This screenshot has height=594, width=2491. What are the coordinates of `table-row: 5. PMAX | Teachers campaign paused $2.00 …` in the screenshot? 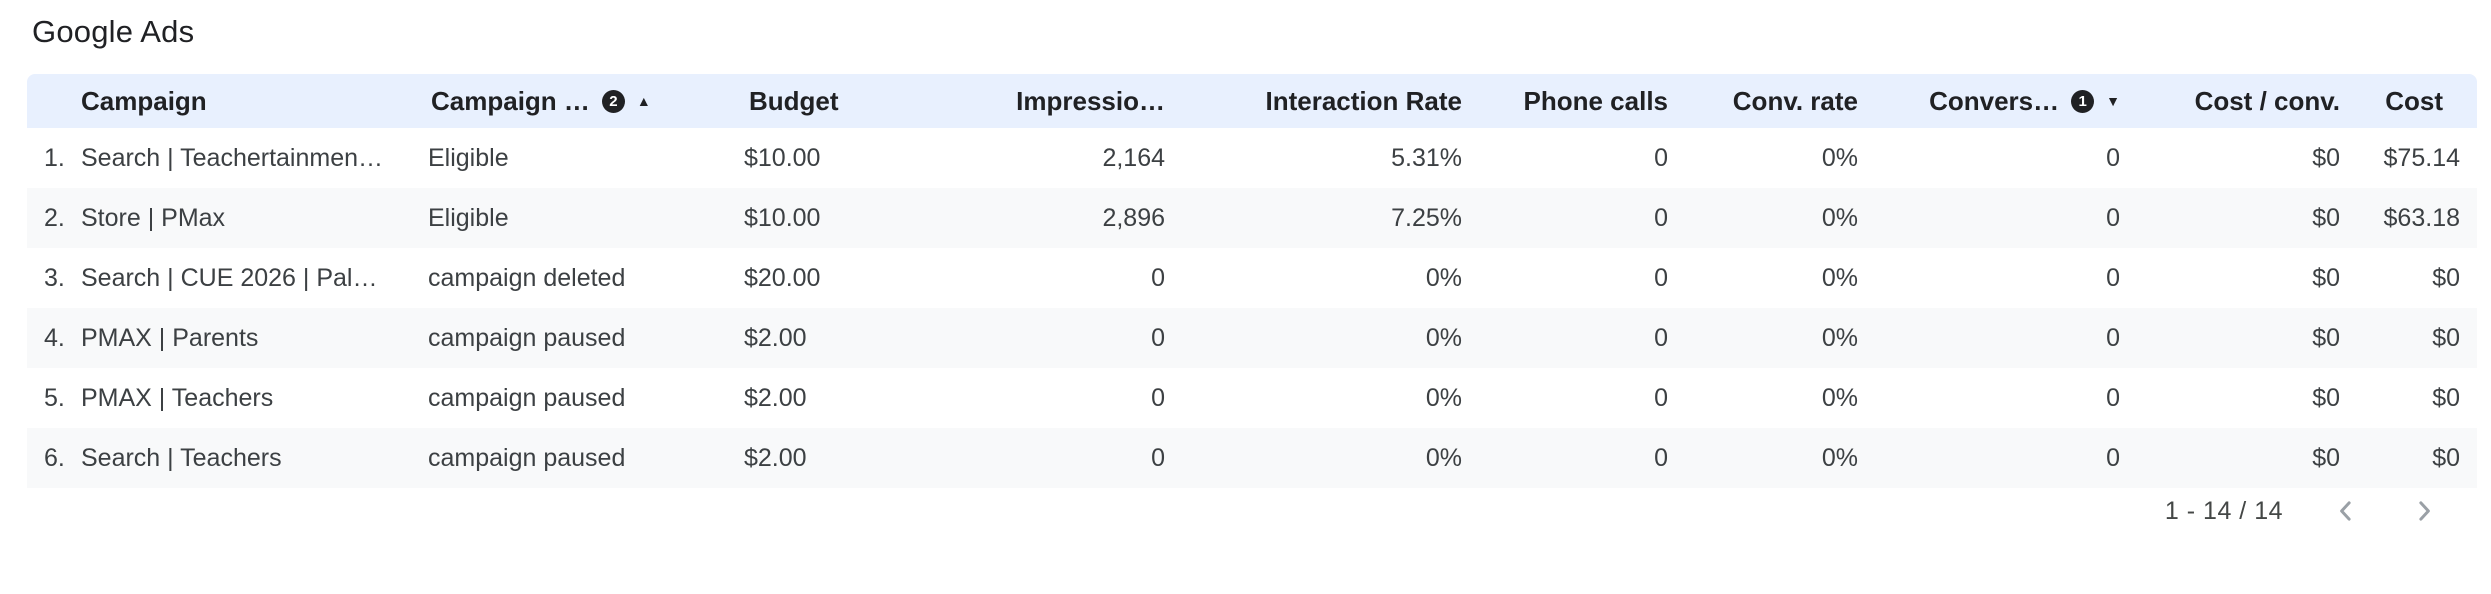 It's located at (1252, 398).